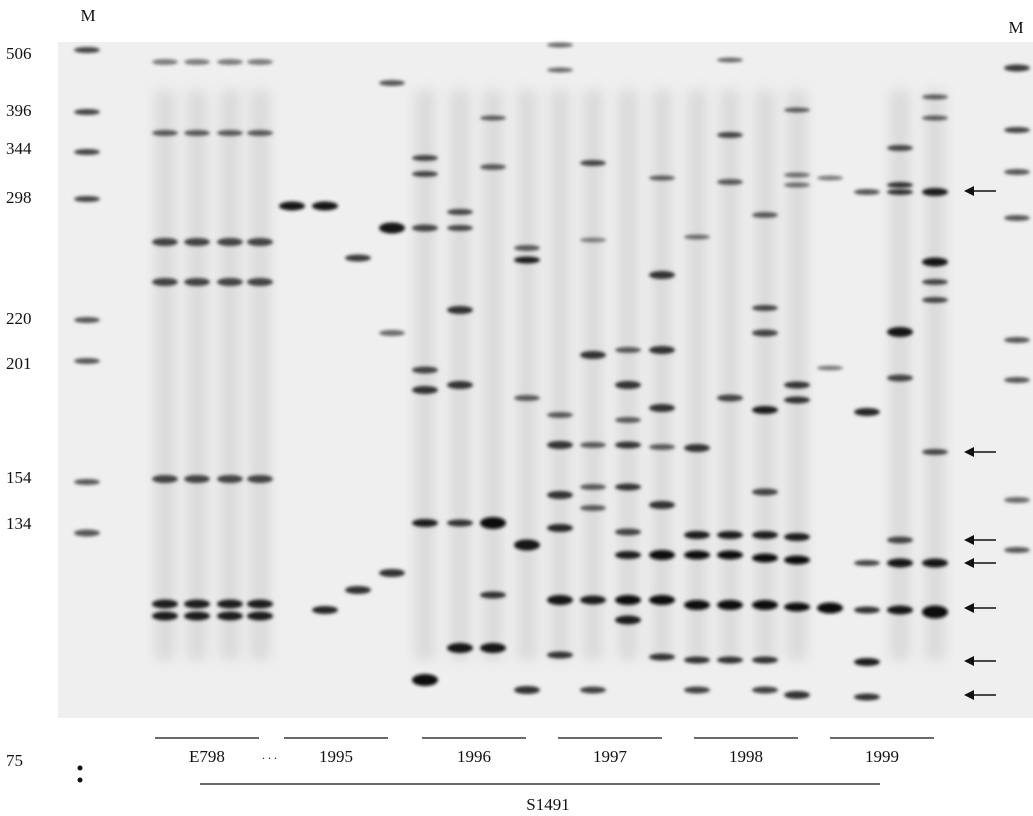 The height and width of the screenshot is (816, 1033). Describe the element at coordinates (474, 756) in the screenshot. I see `group-label: 1996` at that location.